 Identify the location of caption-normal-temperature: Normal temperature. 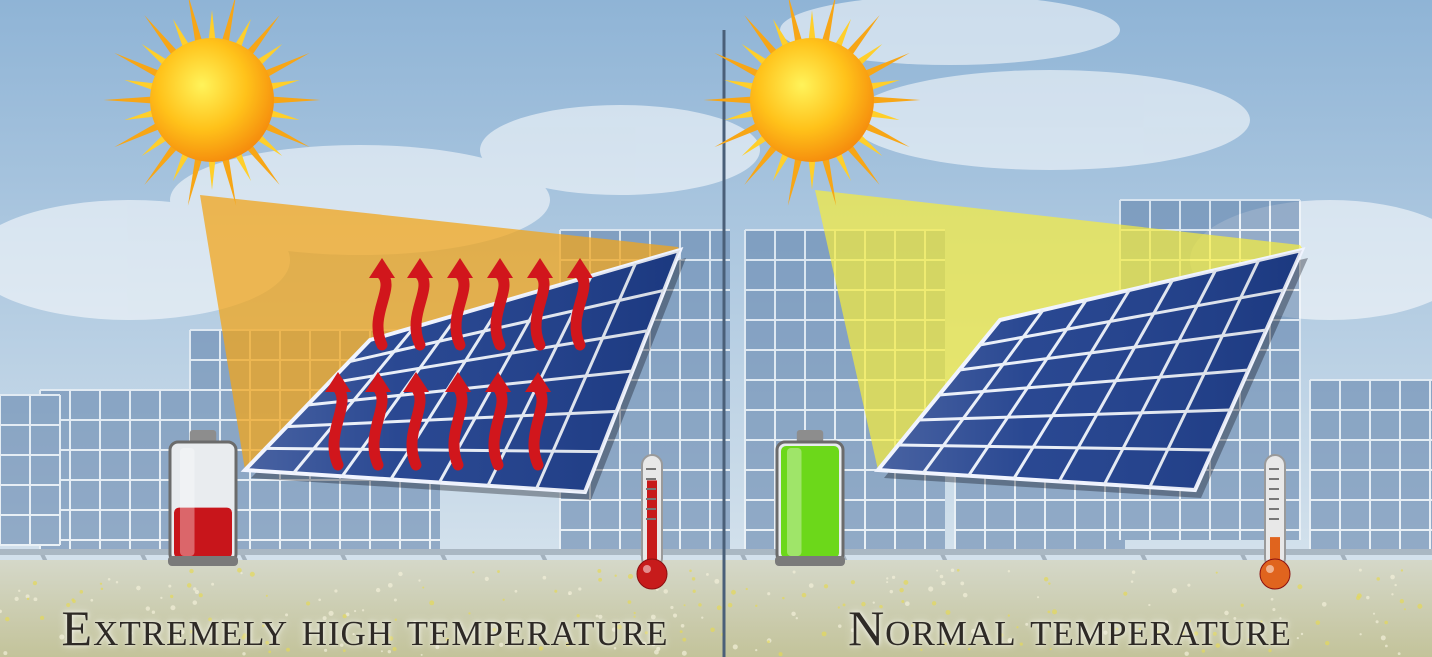
(1070, 628).